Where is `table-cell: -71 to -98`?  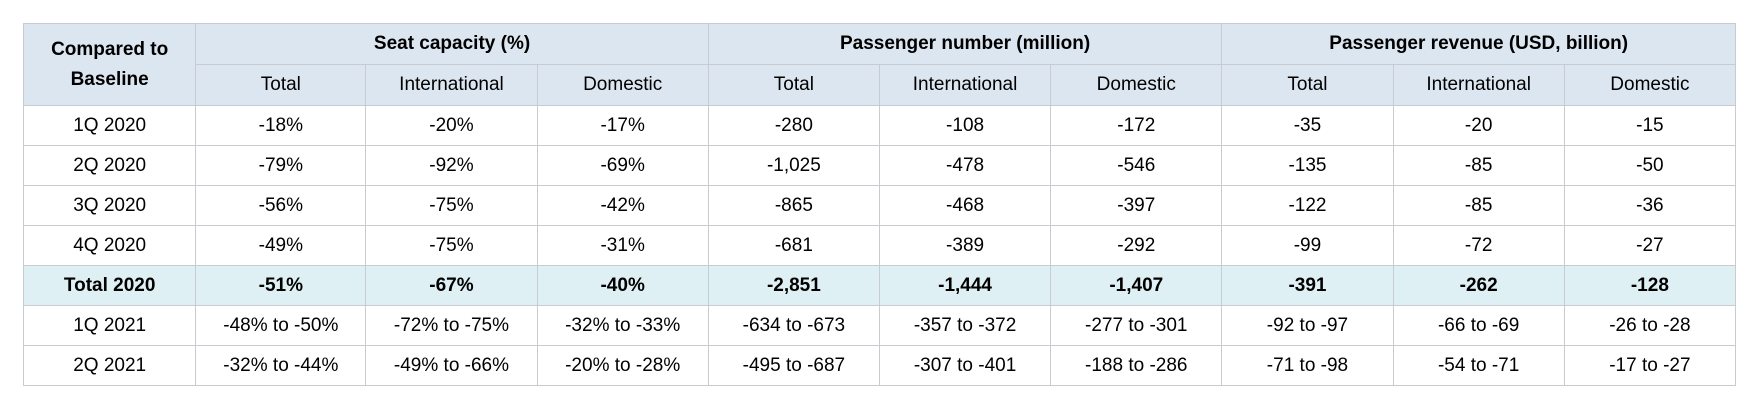 table-cell: -71 to -98 is located at coordinates (1307, 365).